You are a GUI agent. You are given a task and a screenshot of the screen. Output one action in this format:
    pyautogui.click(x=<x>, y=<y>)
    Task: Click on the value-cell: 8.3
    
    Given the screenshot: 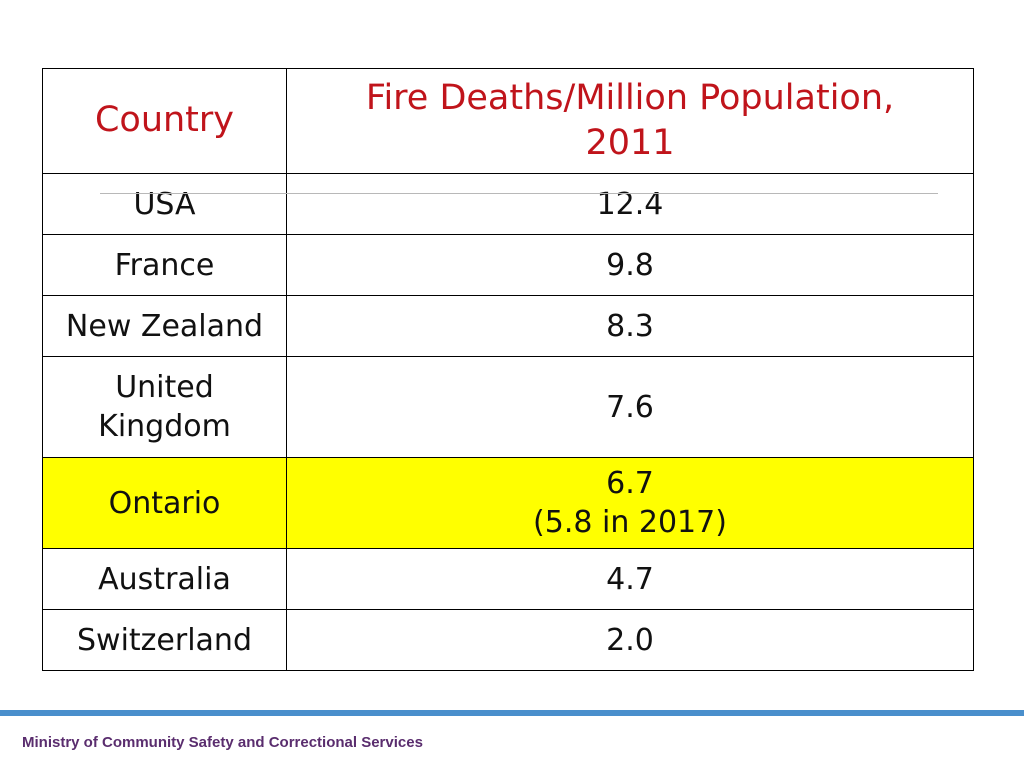 What is the action you would take?
    pyautogui.click(x=630, y=326)
    